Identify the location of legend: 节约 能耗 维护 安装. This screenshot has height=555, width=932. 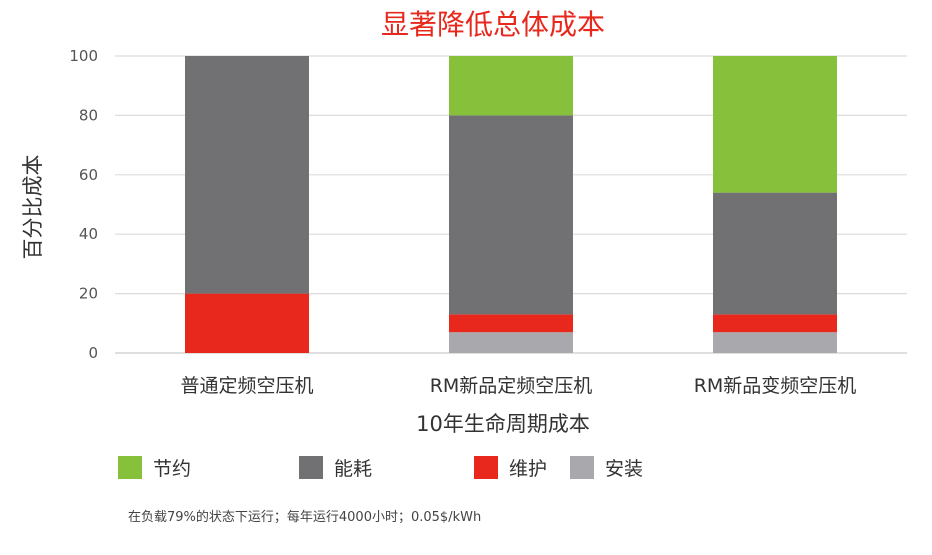
(380, 468).